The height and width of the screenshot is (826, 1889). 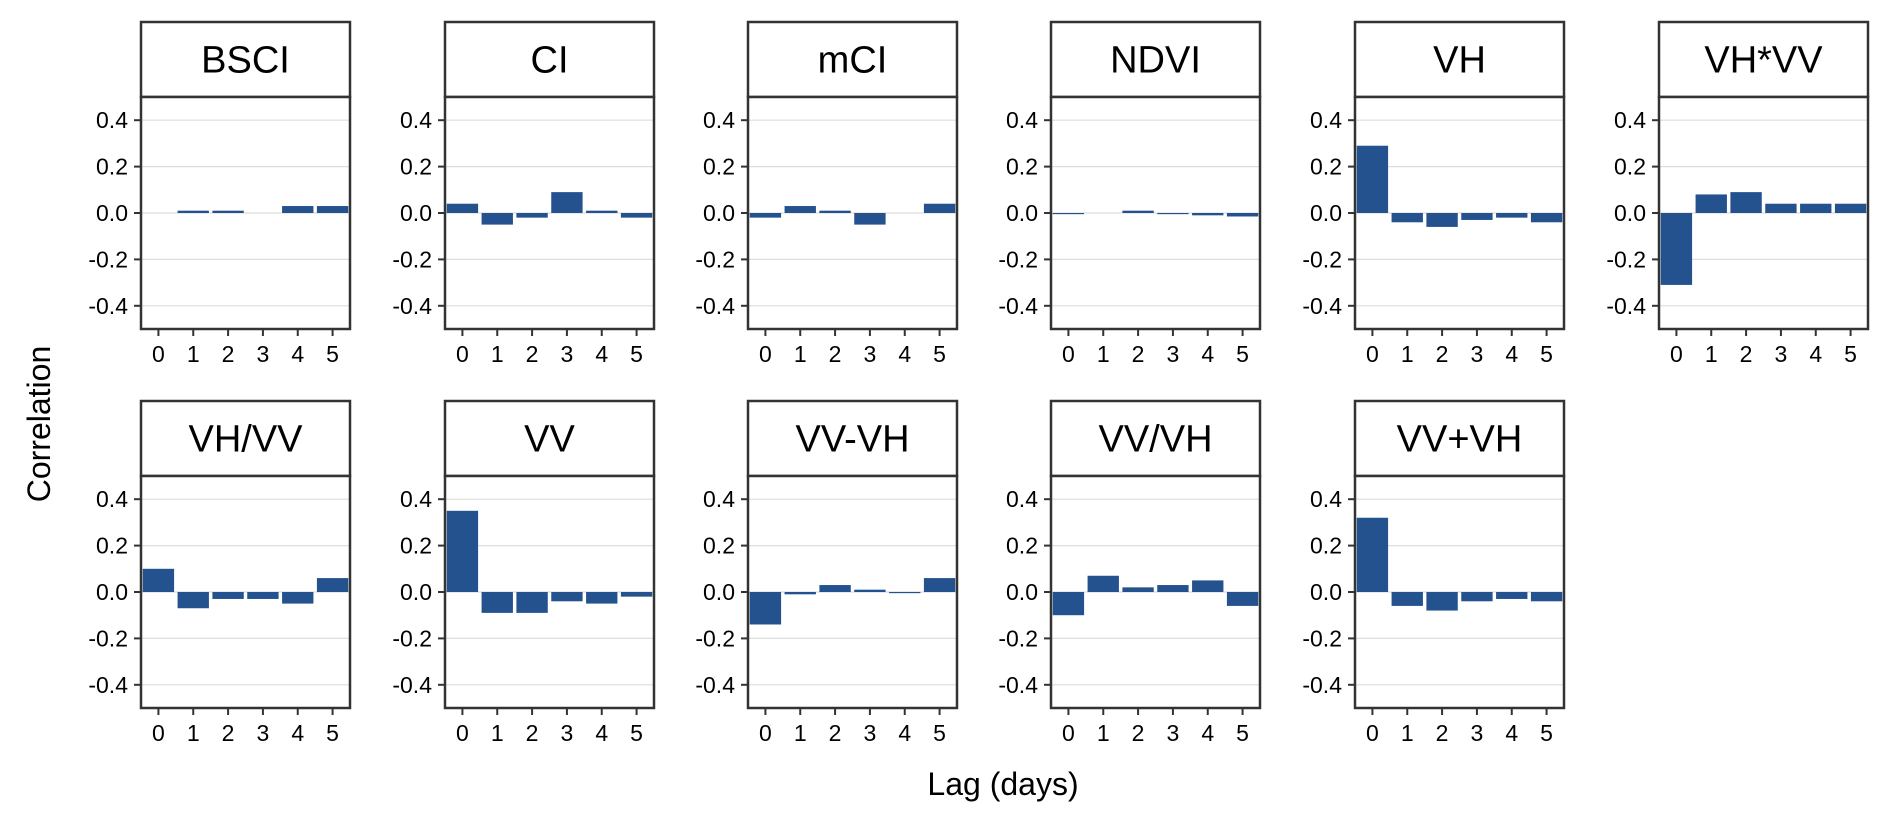 What do you see at coordinates (1459, 61) in the screenshot?
I see `strip-label: VH` at bounding box center [1459, 61].